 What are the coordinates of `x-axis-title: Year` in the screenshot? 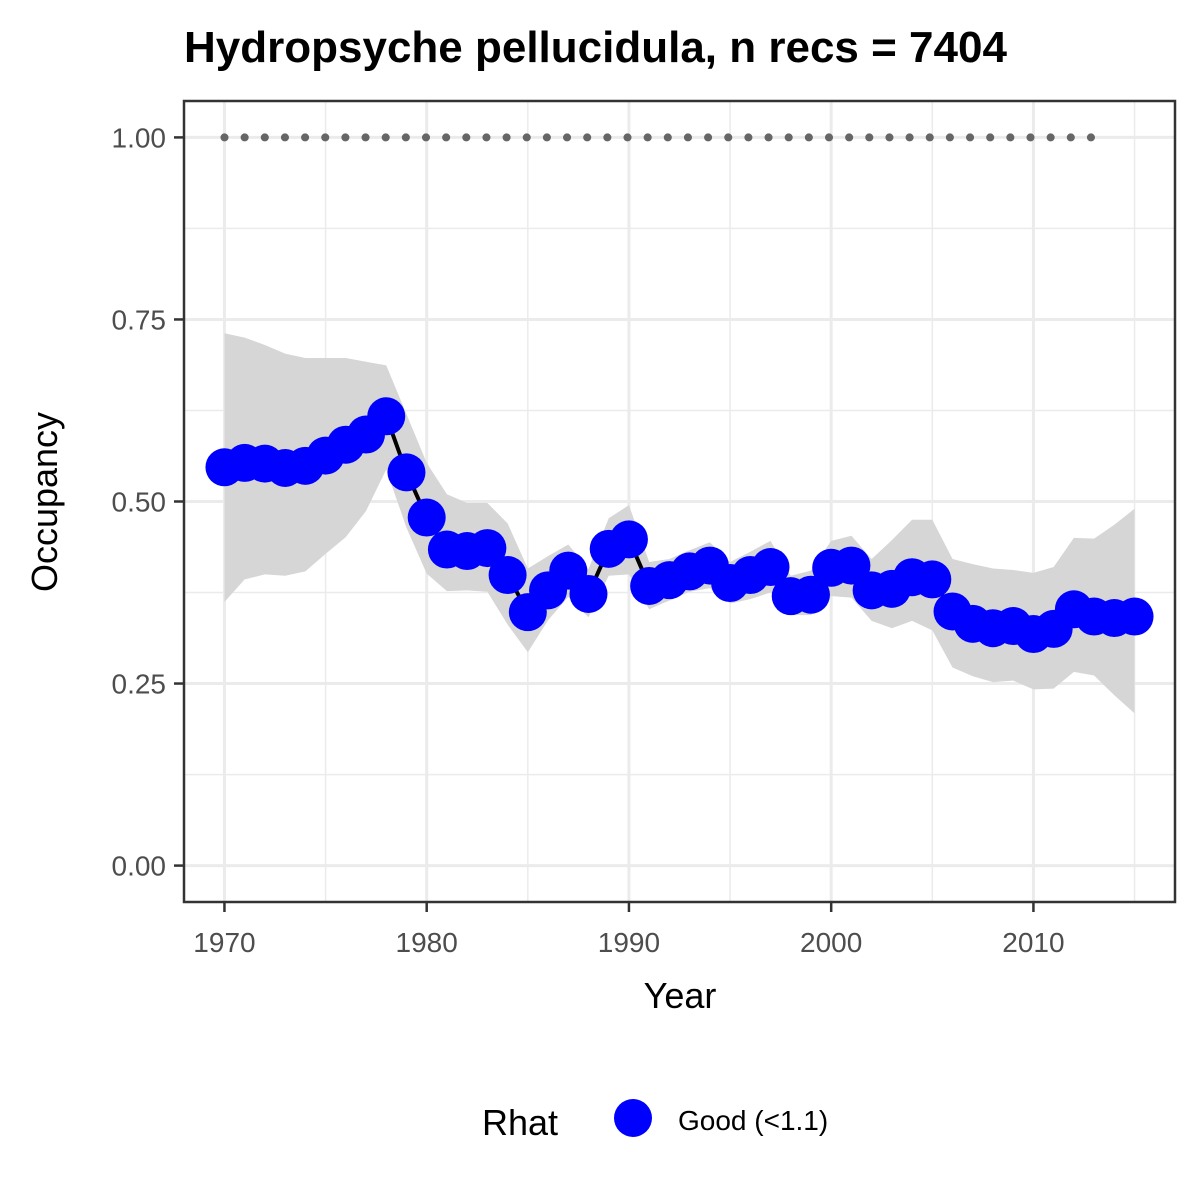 It's located at (680, 995).